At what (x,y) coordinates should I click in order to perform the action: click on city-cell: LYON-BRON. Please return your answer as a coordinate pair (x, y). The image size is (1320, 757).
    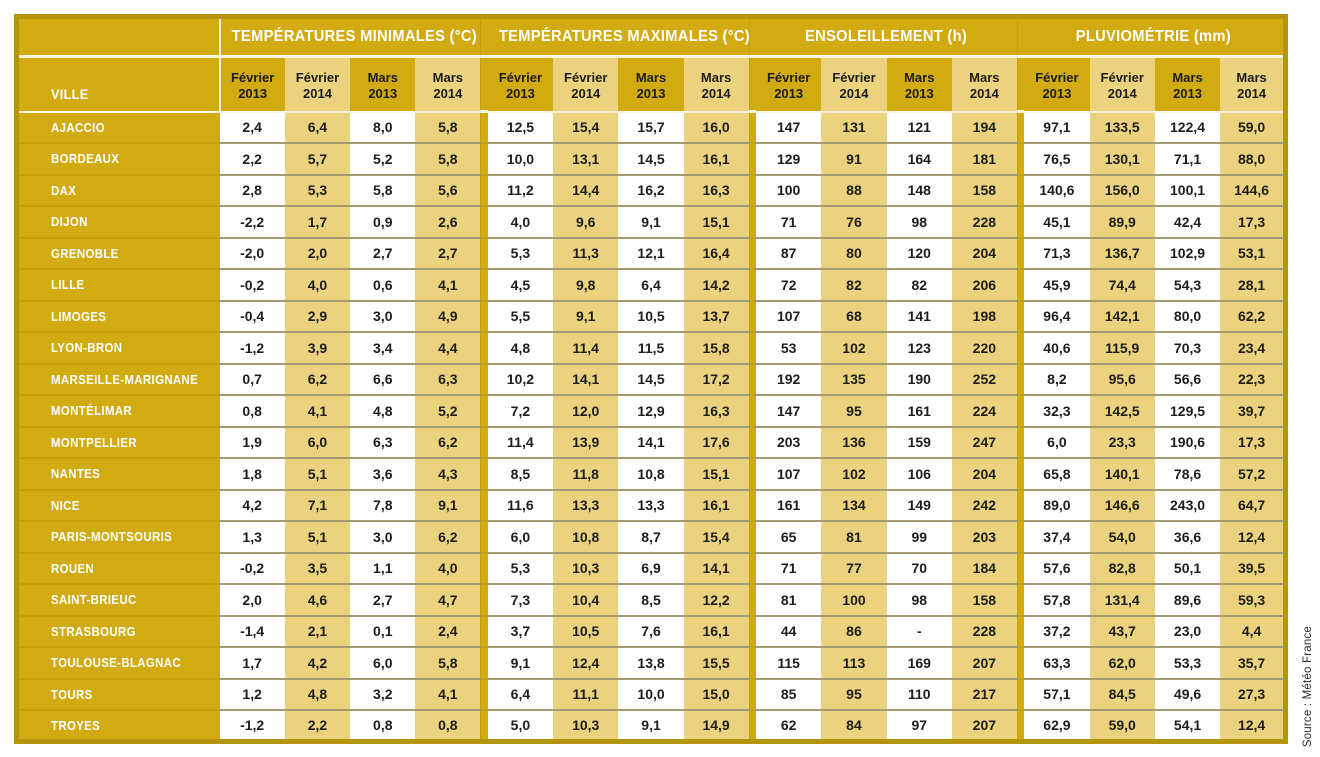
    Looking at the image, I should click on (118, 347).